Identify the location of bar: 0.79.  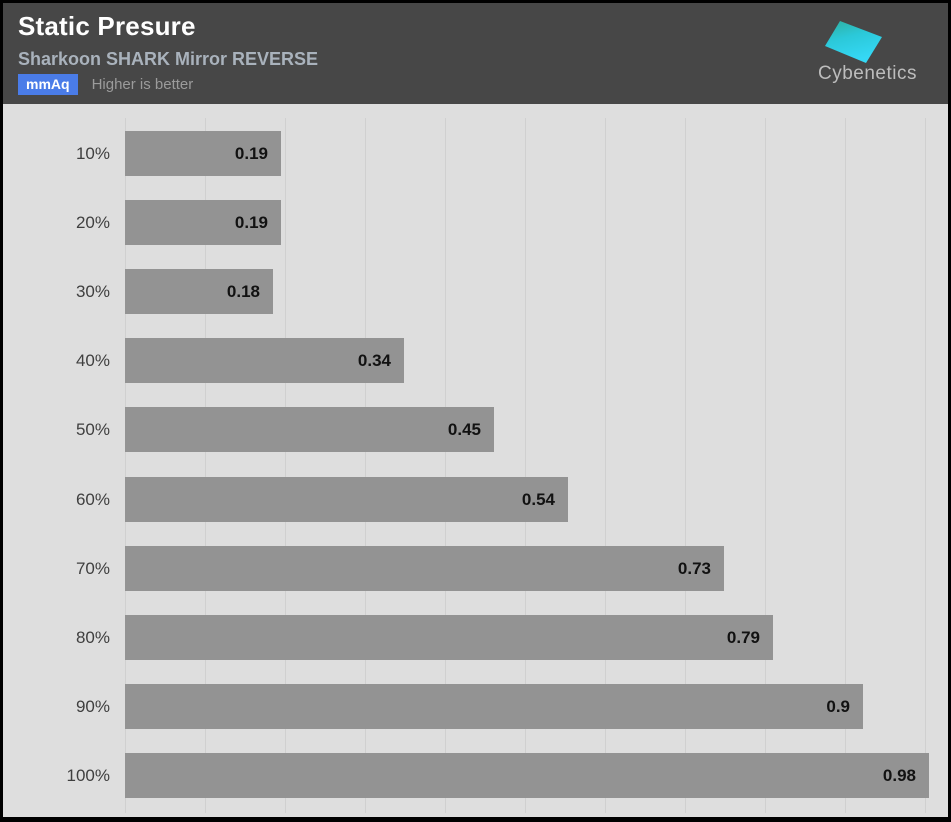
(449, 637).